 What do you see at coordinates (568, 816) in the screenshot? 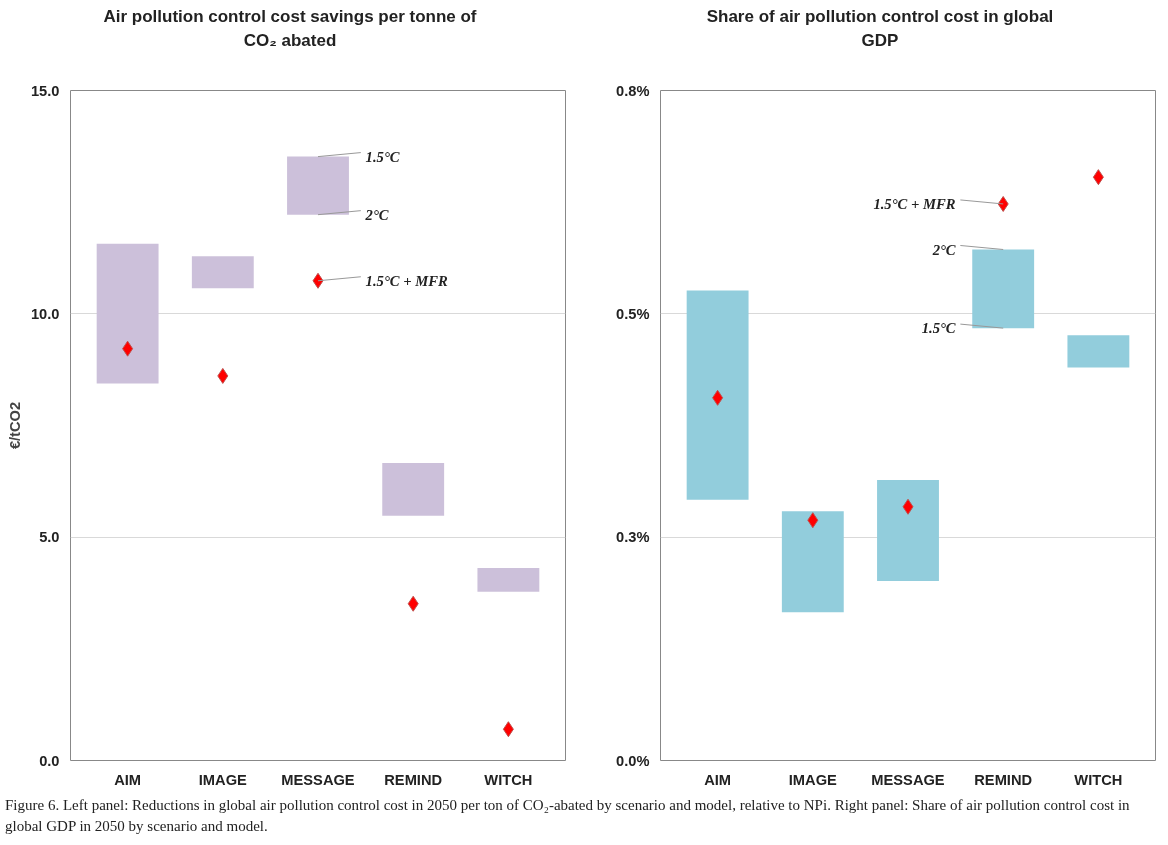
I see `caption: Figure 6. Left panel: Reductions in global air pollution control cost in 2050 per ton of CO₂-abated by scenario and model, relative to NPi. Right panel: Share of air pollution control cost in global GDP in 2050 by scenario and model.` at bounding box center [568, 816].